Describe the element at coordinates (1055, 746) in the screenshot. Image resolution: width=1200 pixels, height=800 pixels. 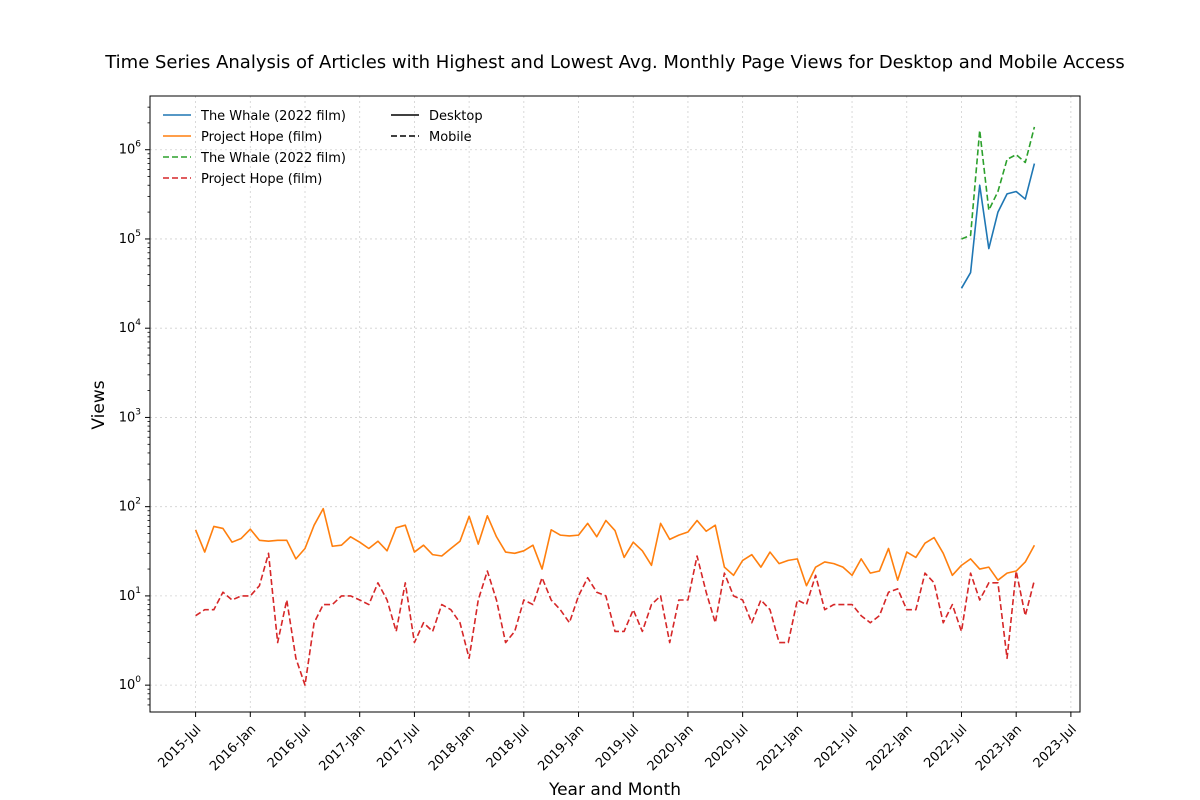
I see `x-tick-label: 2023-Jul` at that location.